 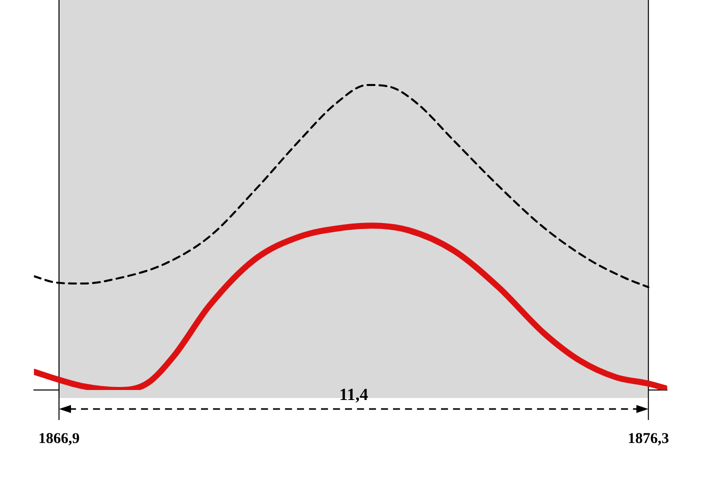 I want to click on annotation: 11,4, so click(x=354, y=394).